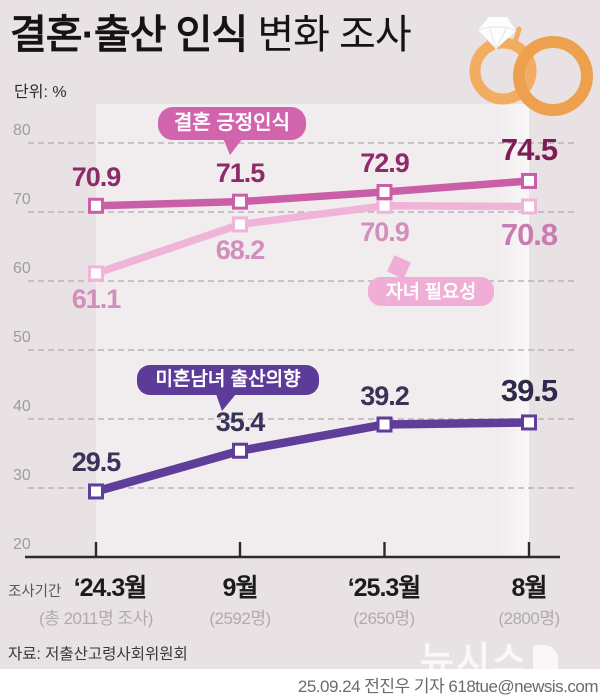  What do you see at coordinates (513, 330) in the screenshot?
I see `last-column-highlight` at bounding box center [513, 330].